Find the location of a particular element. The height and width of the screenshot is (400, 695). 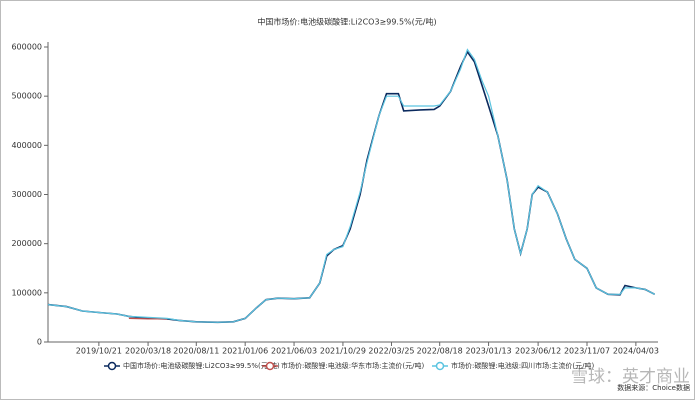

x-tick-label: 2019/10/21 is located at coordinates (99, 351).